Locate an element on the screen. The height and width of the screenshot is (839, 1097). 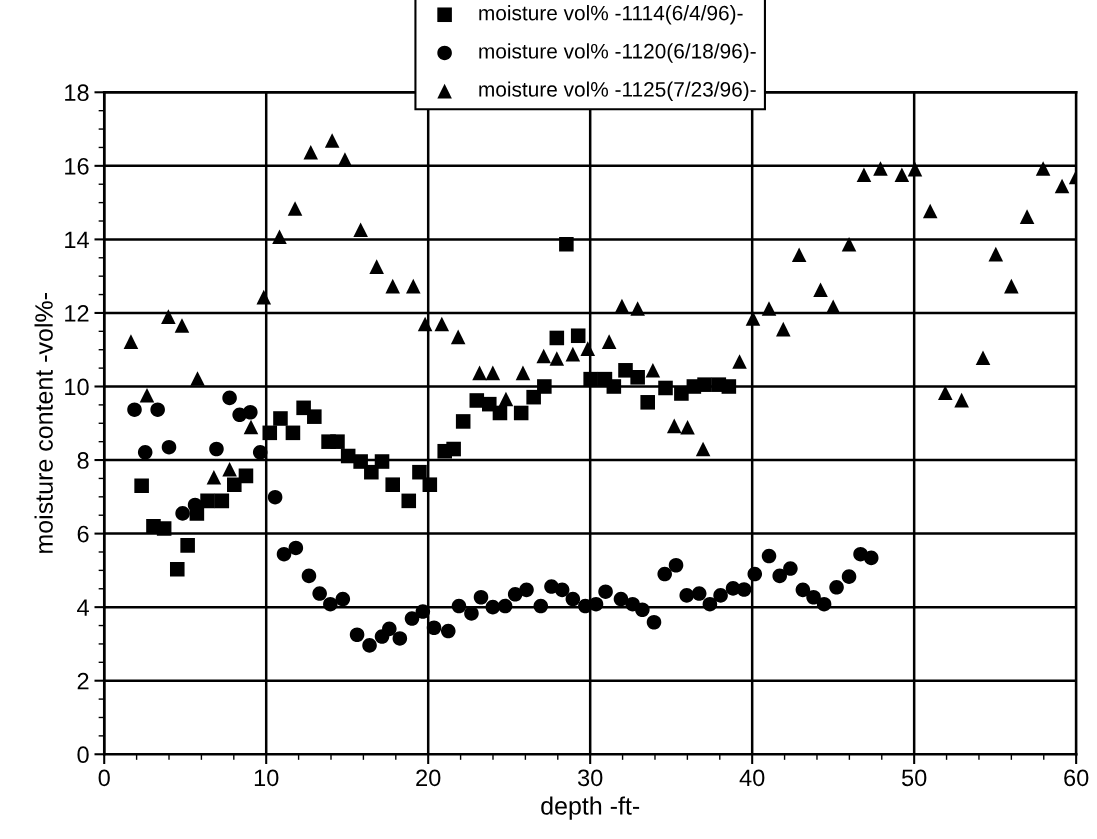
legend-label: moisture vol% -1125(7/23/96)- is located at coordinates (617, 91).